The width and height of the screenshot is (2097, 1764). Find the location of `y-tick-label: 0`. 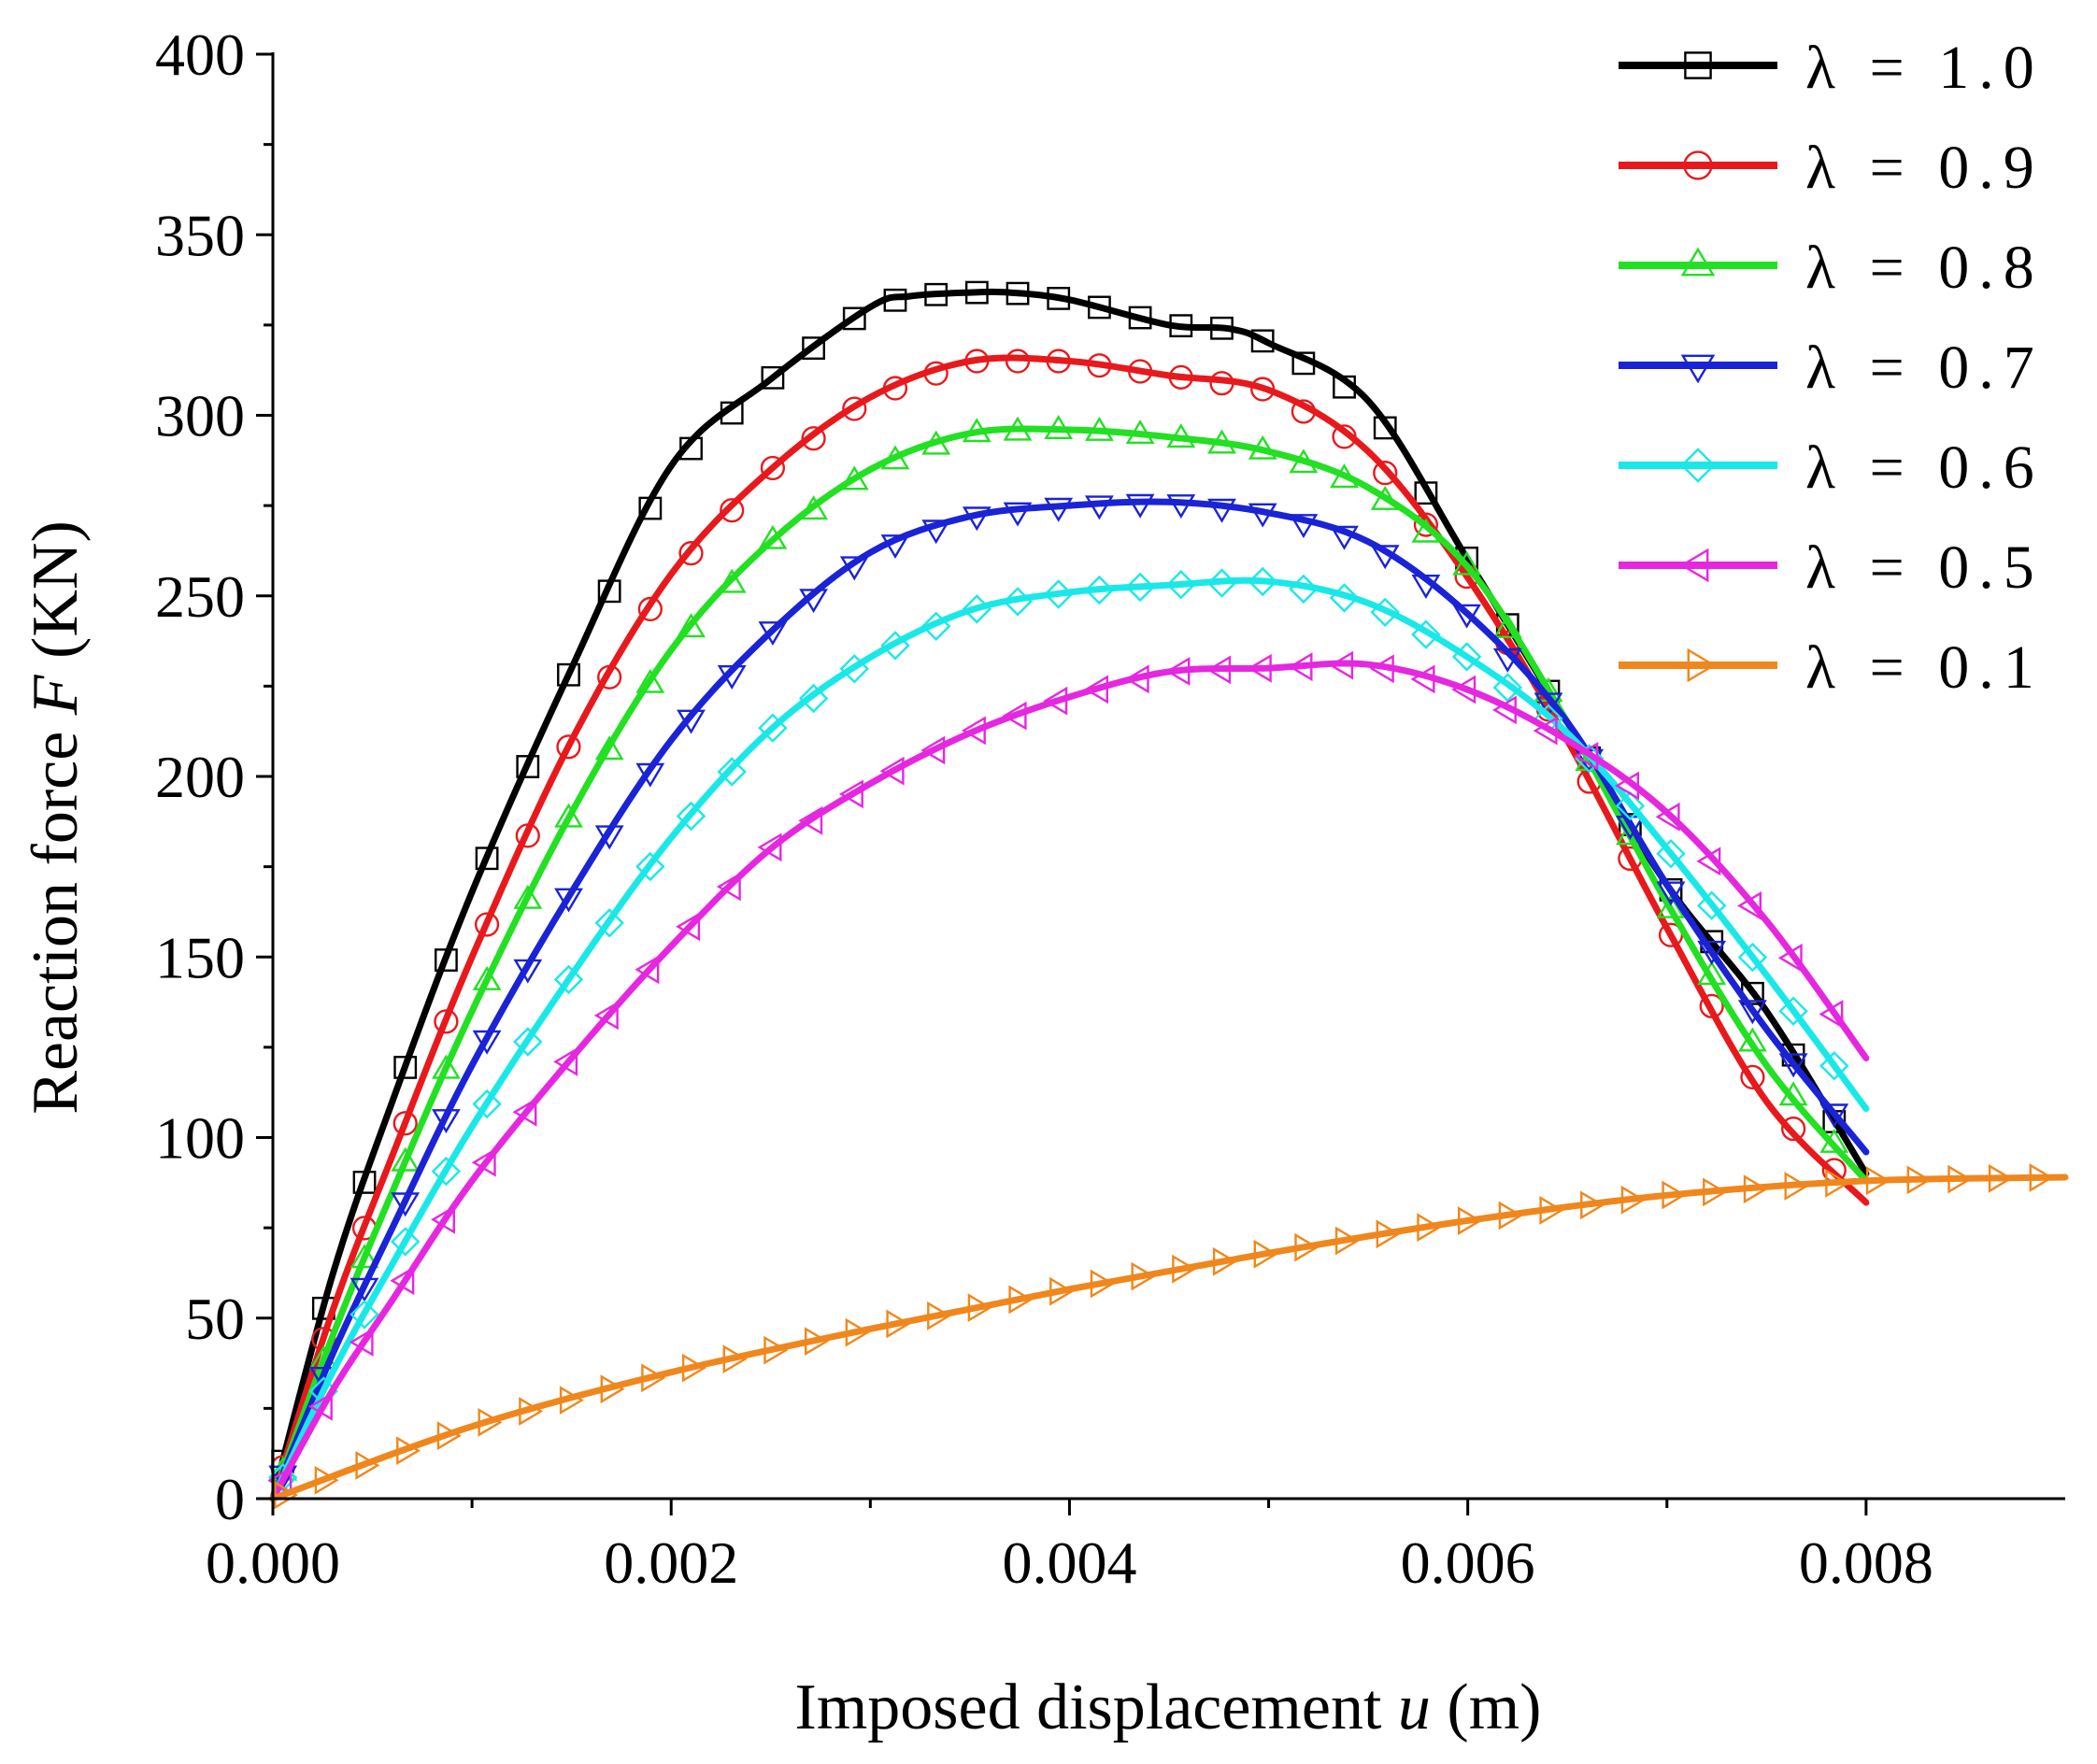

y-tick-label: 0 is located at coordinates (230, 1499).